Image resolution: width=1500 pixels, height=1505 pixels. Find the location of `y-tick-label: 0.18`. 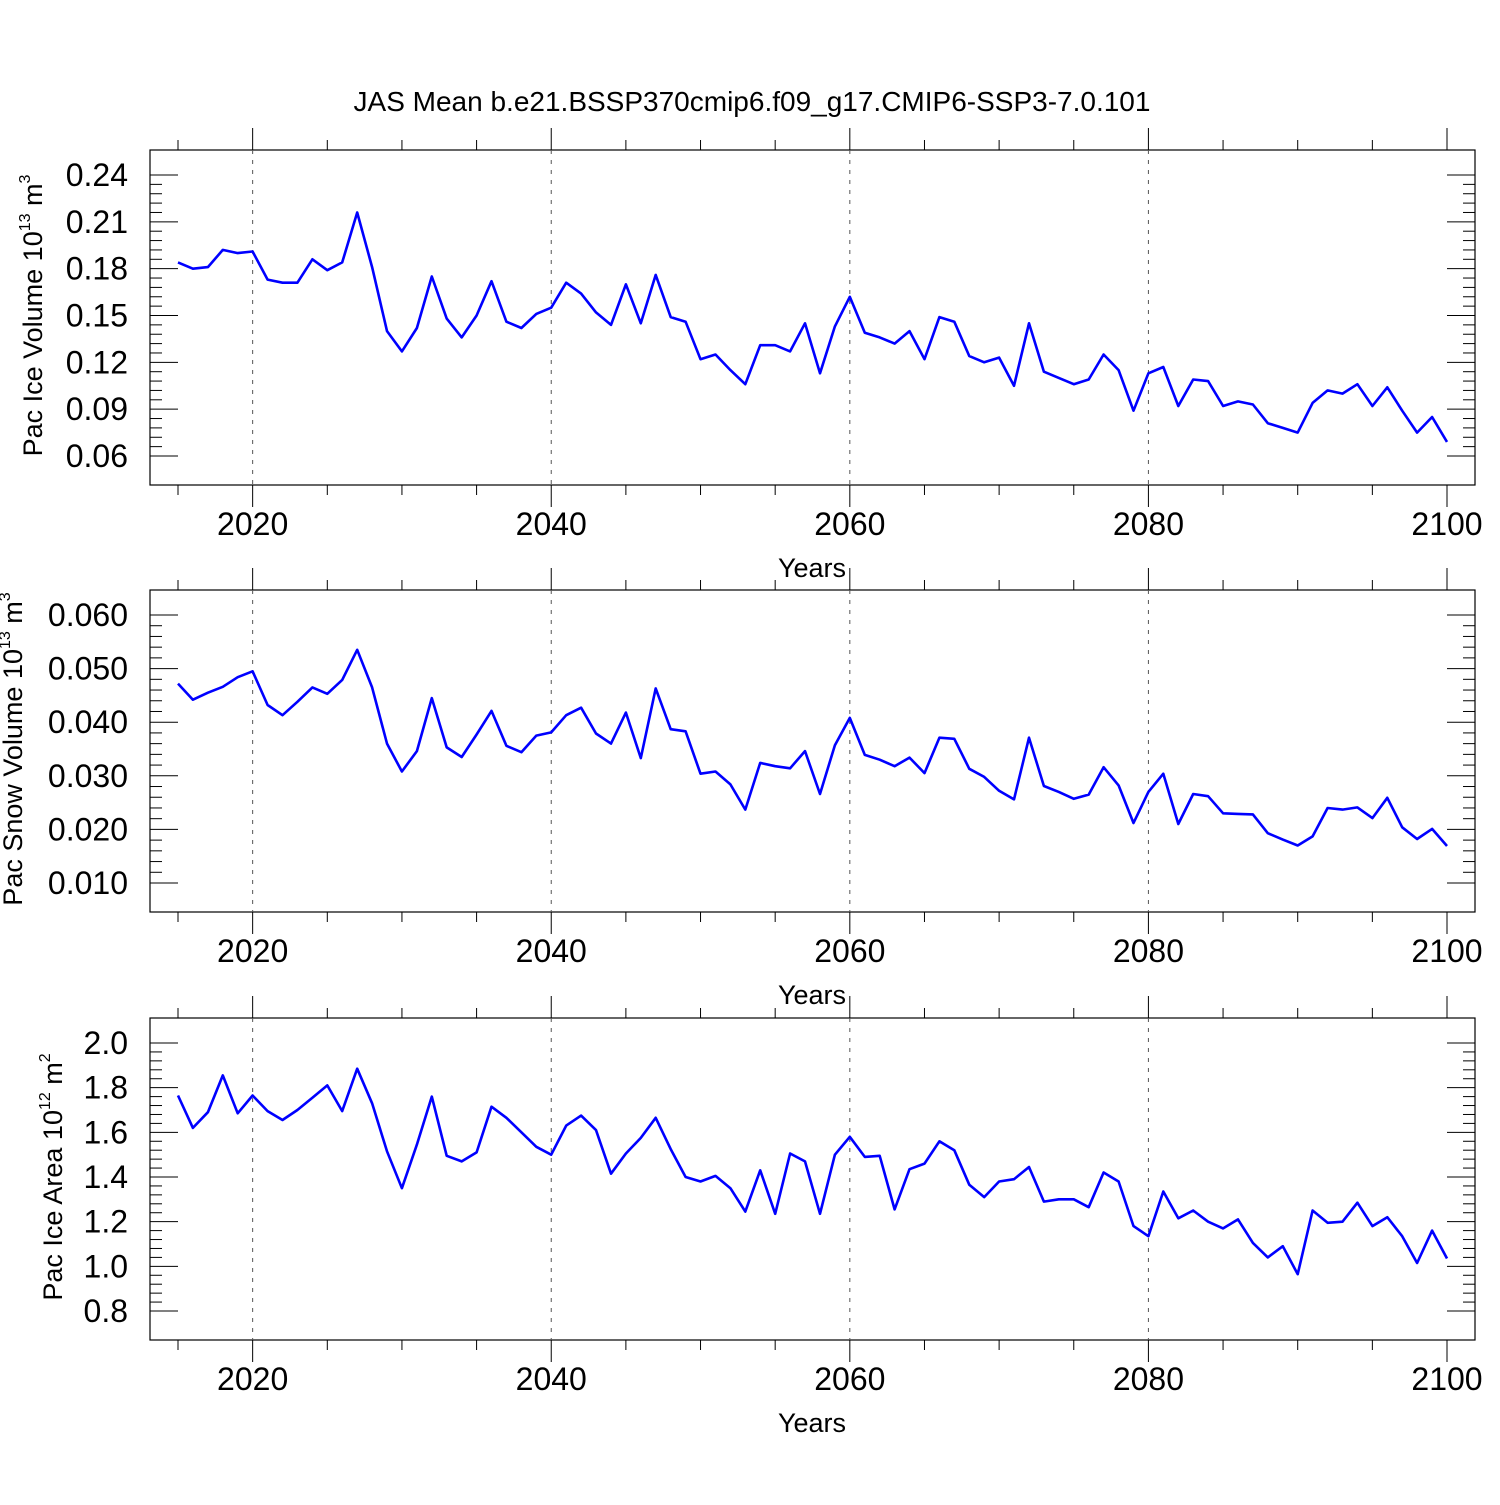

y-tick-label: 0.18 is located at coordinates (97, 269).